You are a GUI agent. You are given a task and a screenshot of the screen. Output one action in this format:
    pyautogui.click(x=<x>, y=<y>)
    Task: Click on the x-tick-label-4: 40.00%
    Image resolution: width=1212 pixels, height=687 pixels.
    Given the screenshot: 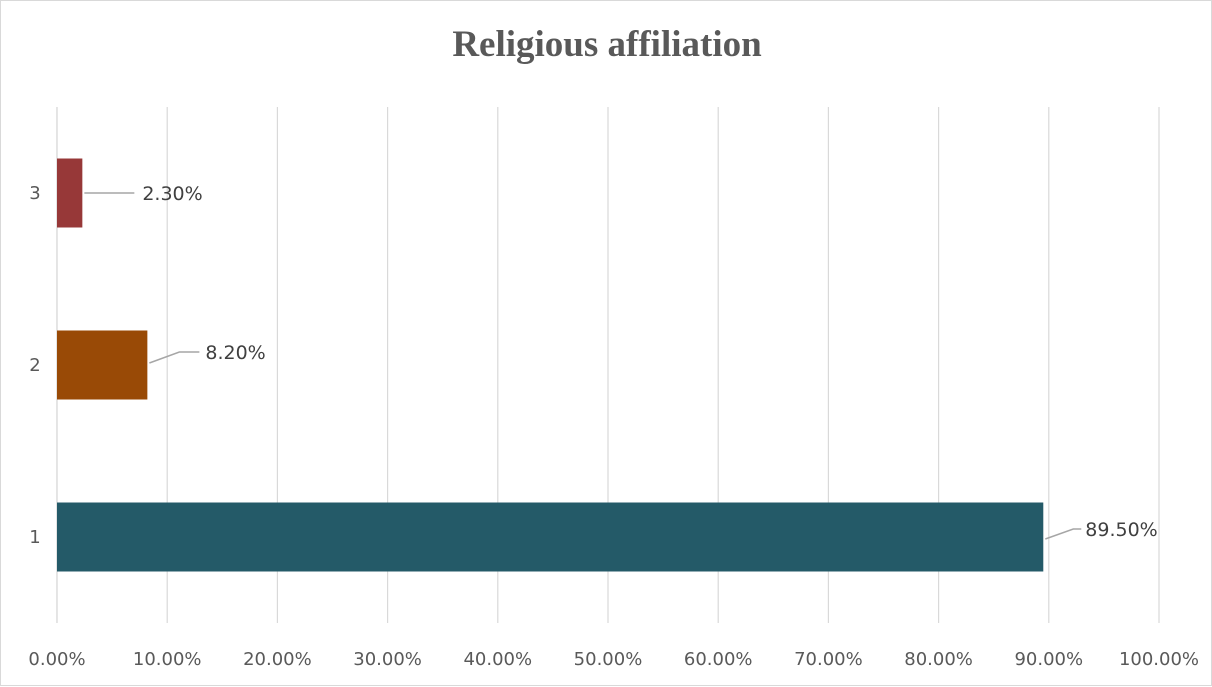 What is the action you would take?
    pyautogui.click(x=497, y=659)
    